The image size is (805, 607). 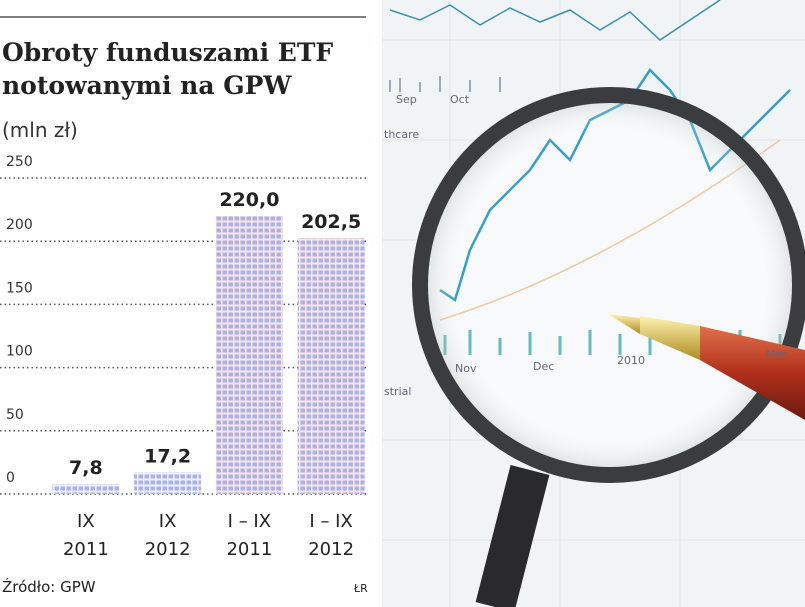 What do you see at coordinates (360, 588) in the screenshot?
I see `credit: ŁR` at bounding box center [360, 588].